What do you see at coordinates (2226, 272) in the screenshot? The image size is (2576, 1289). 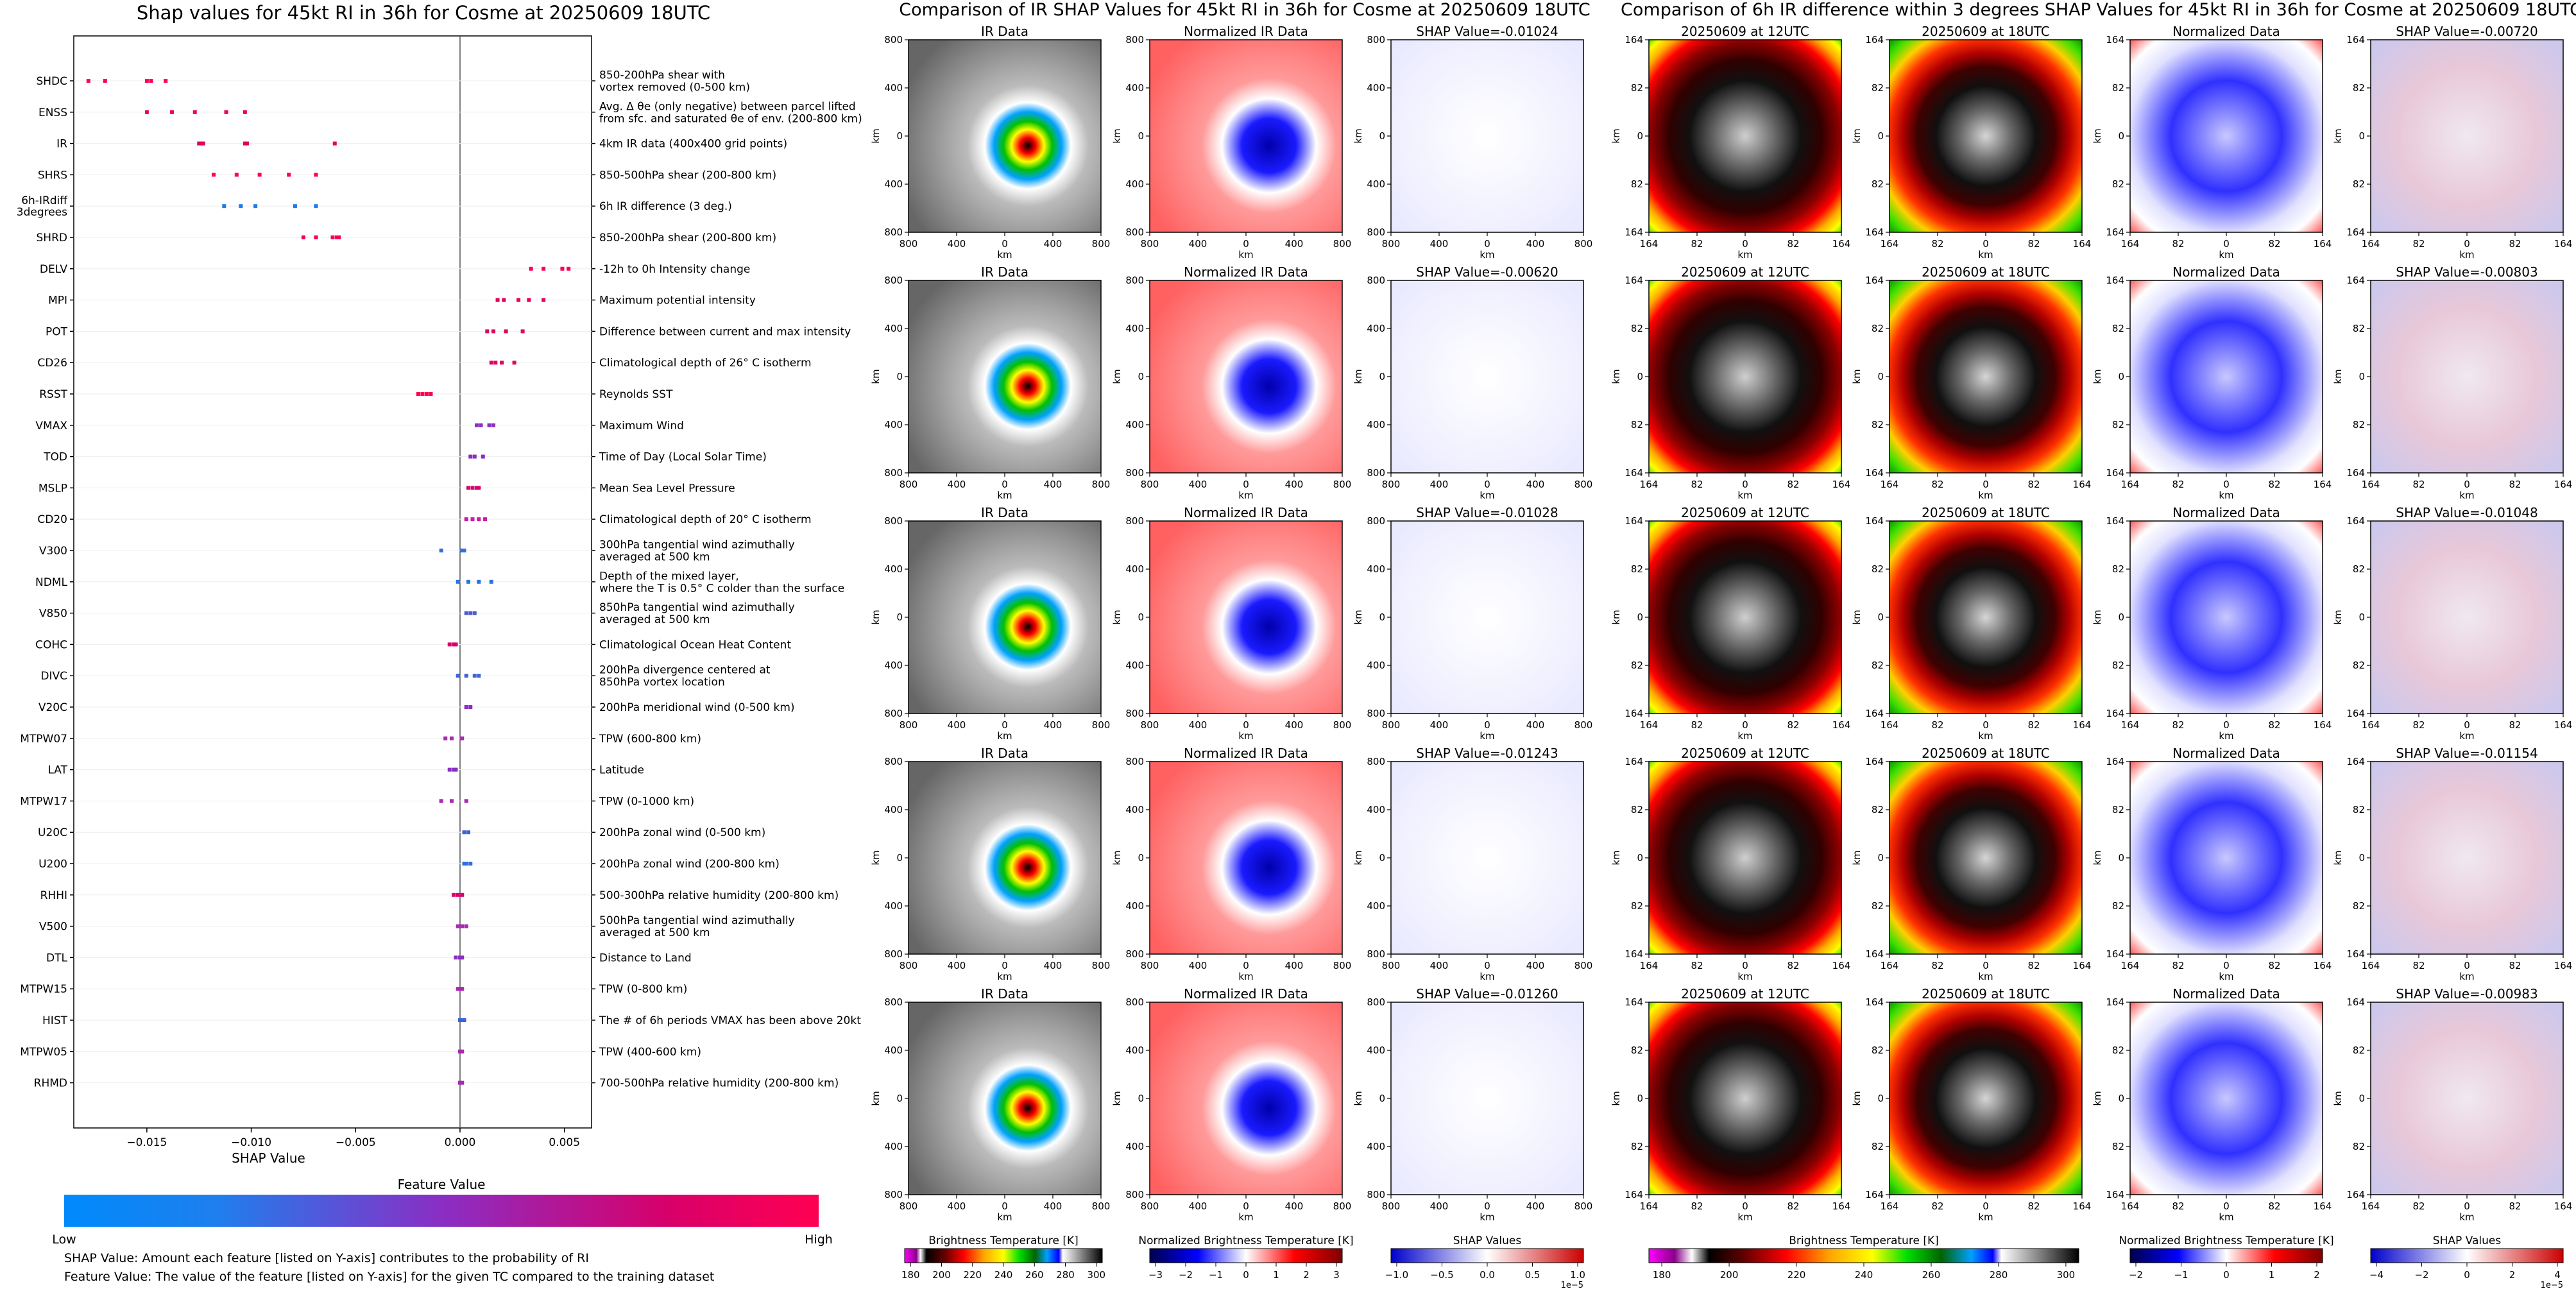 I see `panel-title: Normalized Data` at bounding box center [2226, 272].